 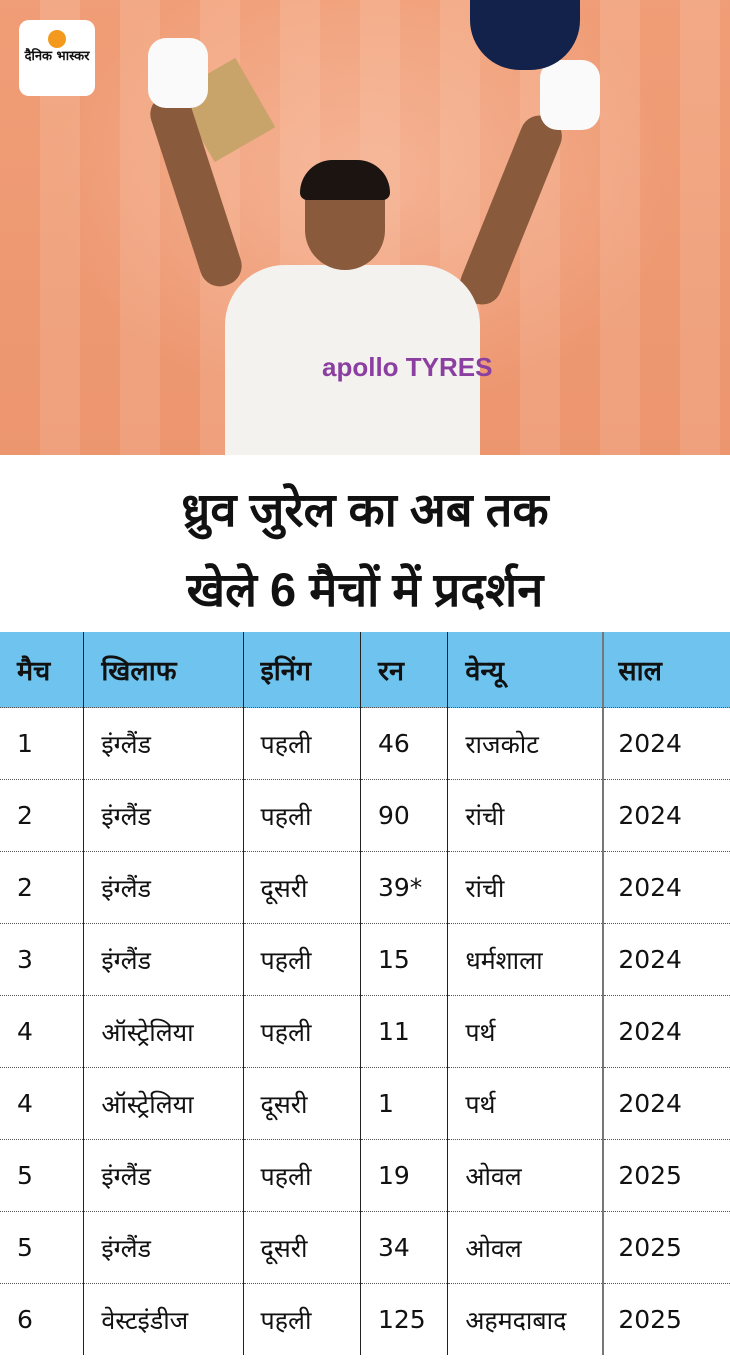 I want to click on table-row: 4 ऑस्ट्रेलिया दूसरी 1 पर्थ 2024, so click(x=365, y=1103).